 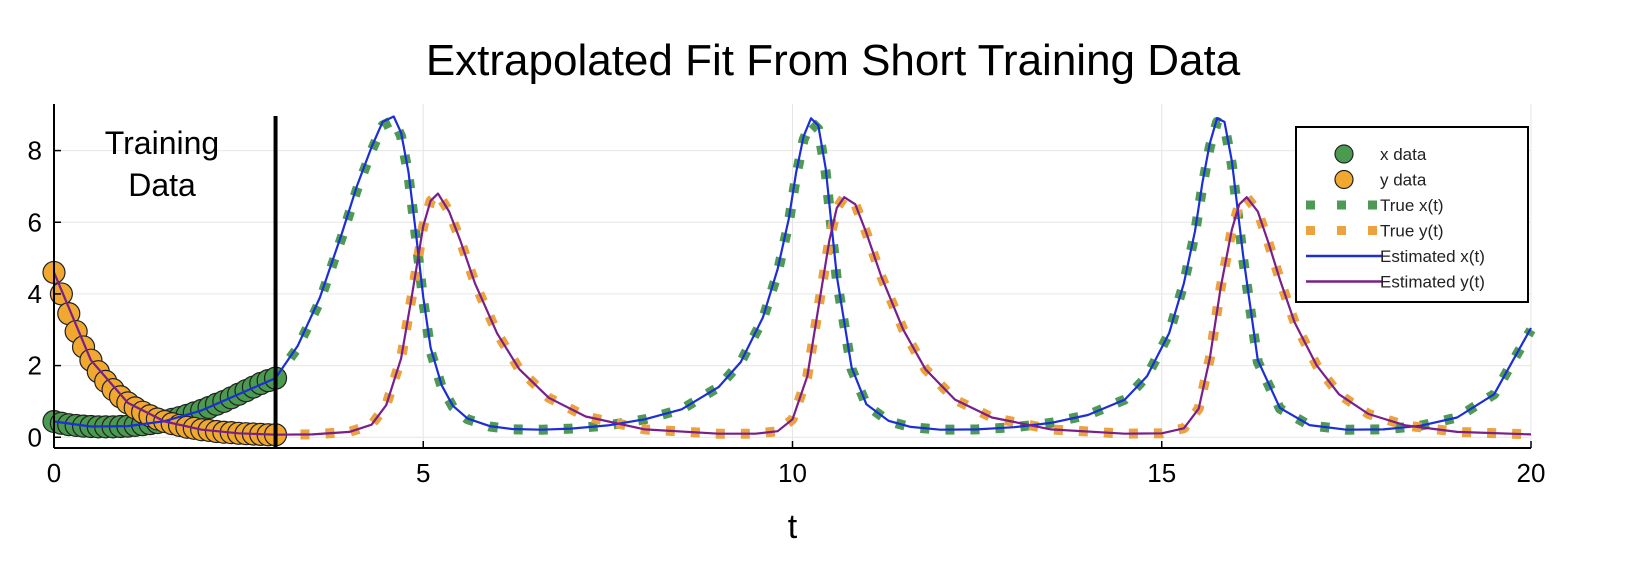 What do you see at coordinates (1432, 282) in the screenshot?
I see `legend-label-estimated-yt: Estimated y(t)` at bounding box center [1432, 282].